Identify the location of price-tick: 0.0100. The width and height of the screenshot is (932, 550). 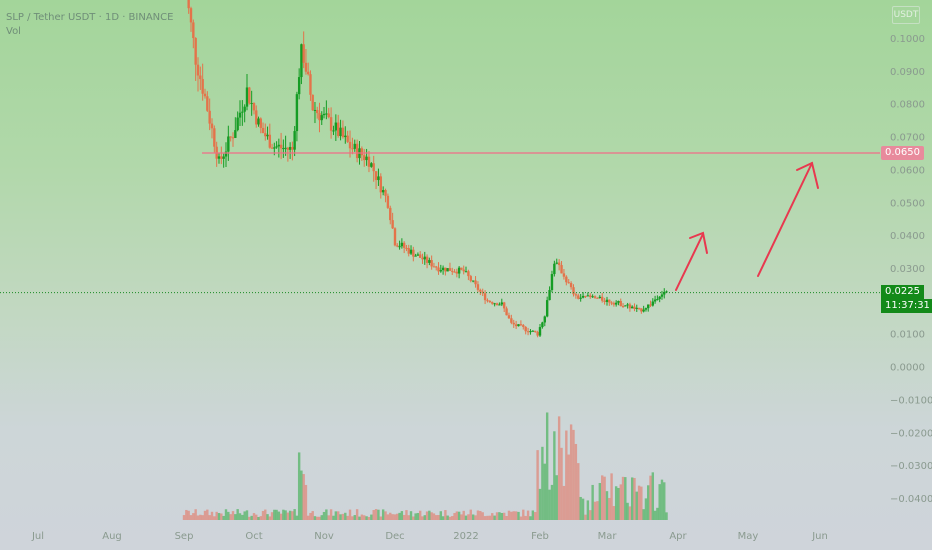
(907, 335).